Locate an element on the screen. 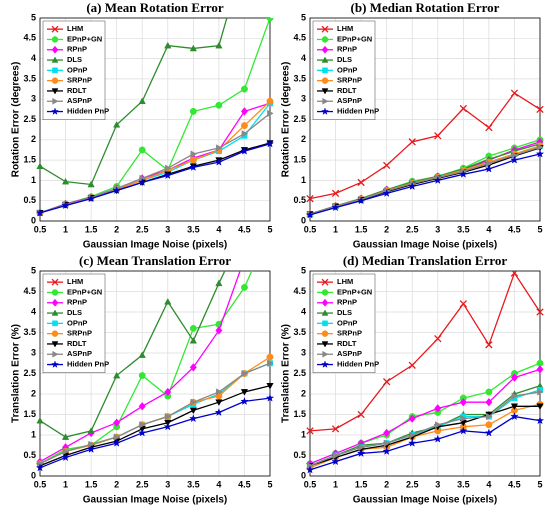 Image resolution: width=550 pixels, height=507 pixels. legend-label: RPnP is located at coordinates (347, 302).